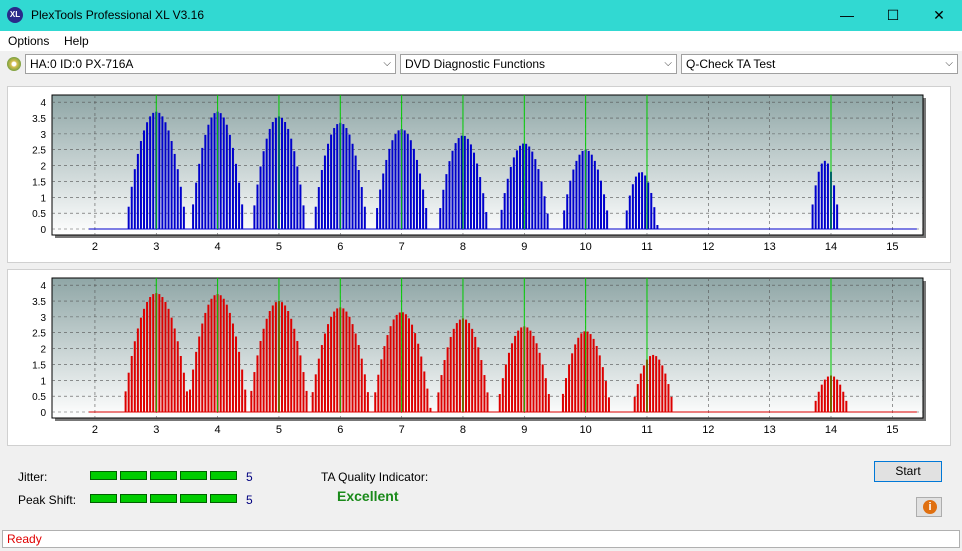  What do you see at coordinates (708, 430) in the screenshot?
I see `x-tick-label: 12` at bounding box center [708, 430].